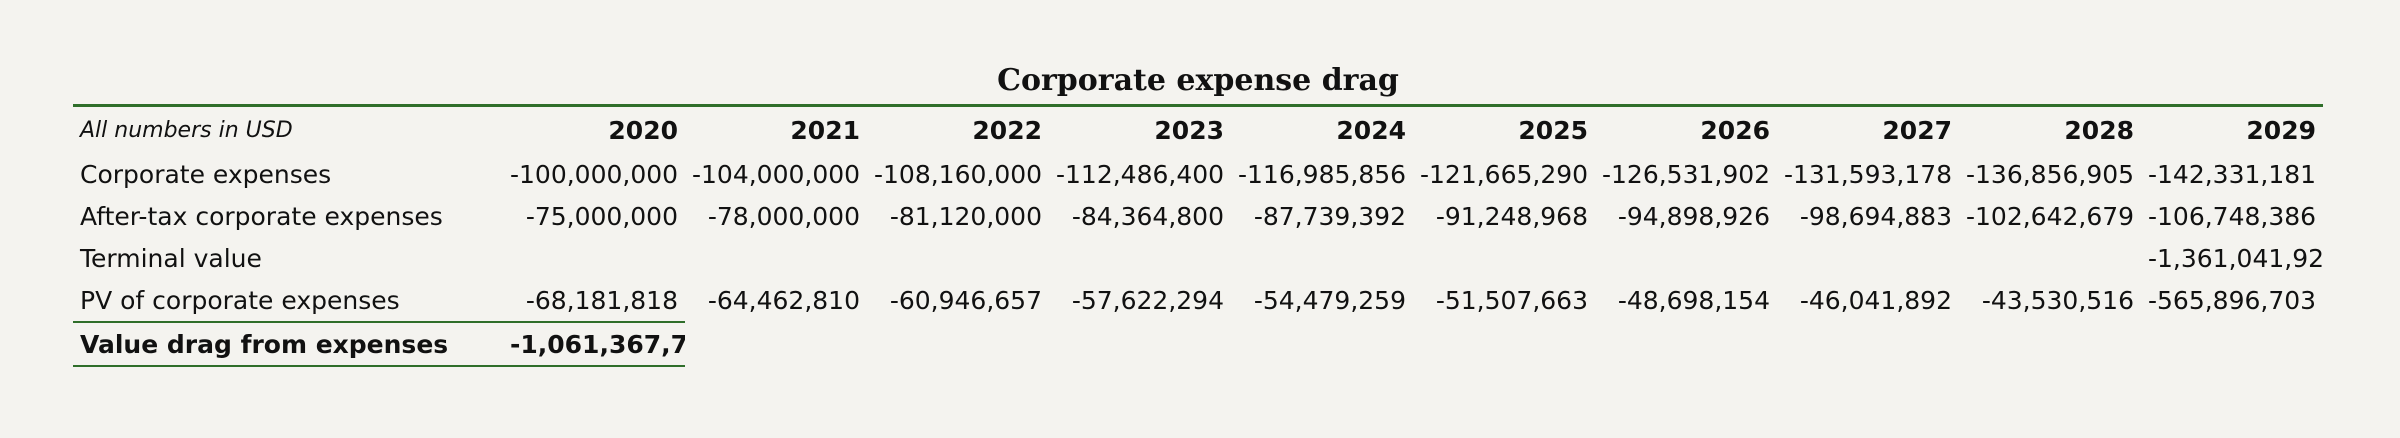 The image size is (2400, 438). Describe the element at coordinates (2057, 300) in the screenshot. I see `table-cell: -43,530,516` at that location.